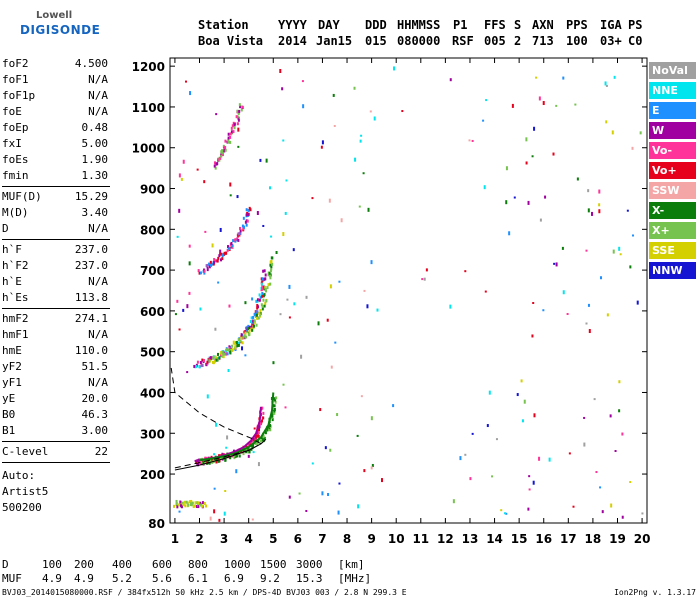 The image size is (700, 600). What do you see at coordinates (617, 539) in the screenshot?
I see `x-tick-label: 19` at bounding box center [617, 539].